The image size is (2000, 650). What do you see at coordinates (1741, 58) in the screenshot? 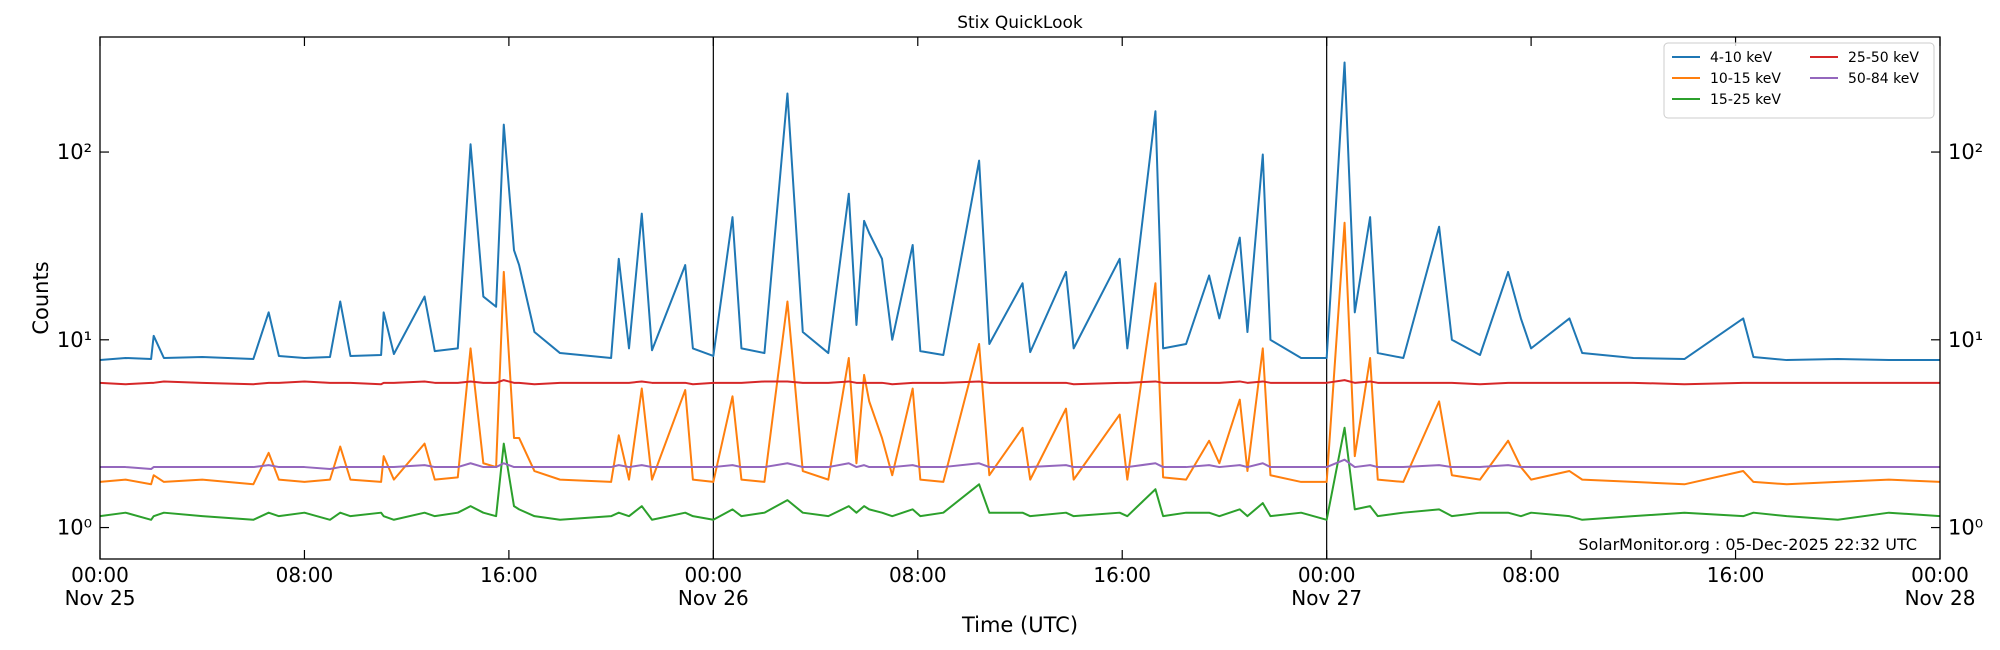
I see `legend-label: 4-10 keV` at bounding box center [1741, 58].